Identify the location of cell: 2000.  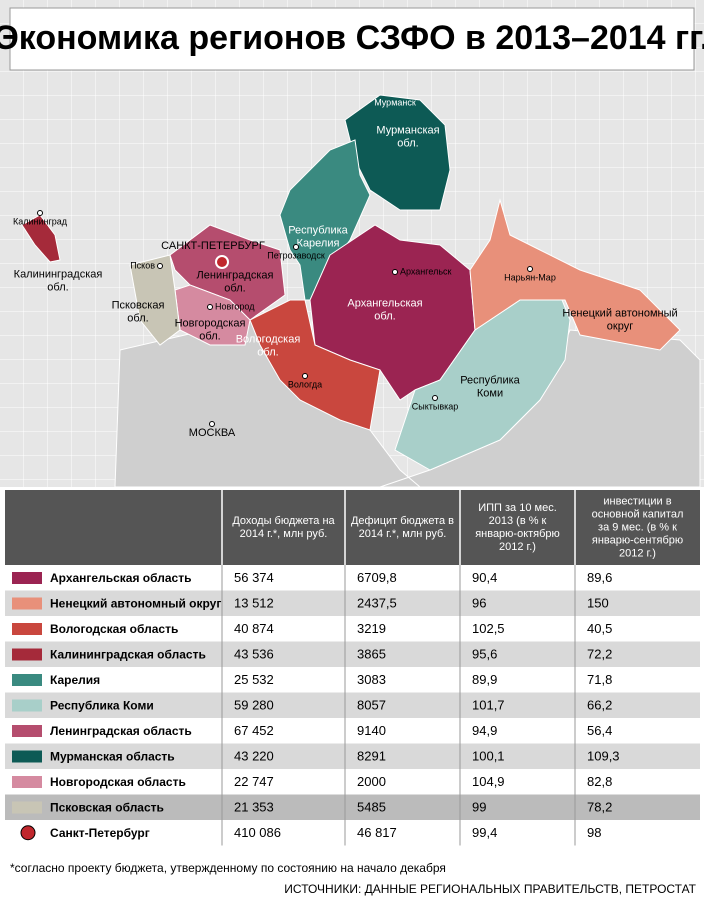
(371, 781).